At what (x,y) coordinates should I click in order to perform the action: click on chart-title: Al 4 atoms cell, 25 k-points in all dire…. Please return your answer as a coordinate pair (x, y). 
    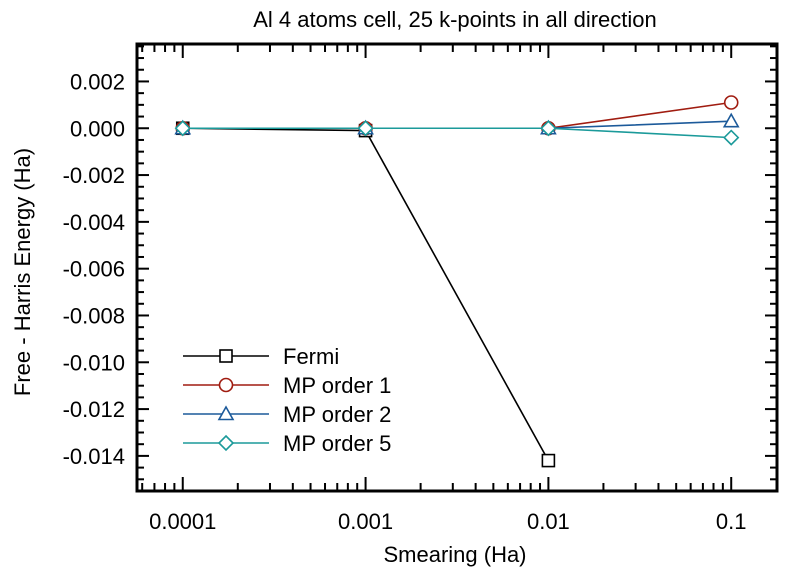
    Looking at the image, I should click on (455, 19).